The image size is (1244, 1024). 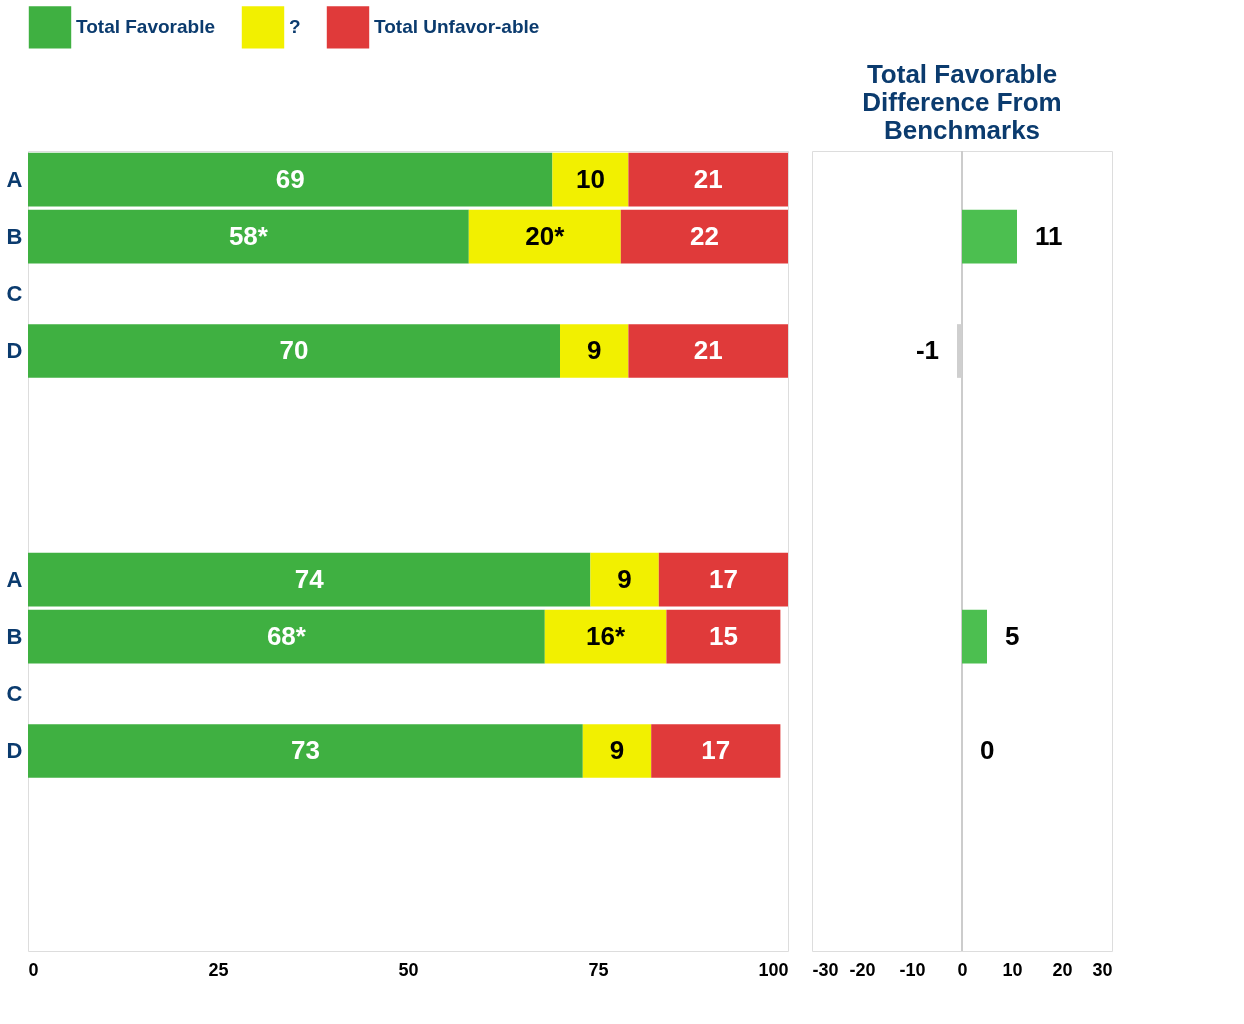 What do you see at coordinates (862, 969) in the screenshot?
I see `x-tick-label: -20` at bounding box center [862, 969].